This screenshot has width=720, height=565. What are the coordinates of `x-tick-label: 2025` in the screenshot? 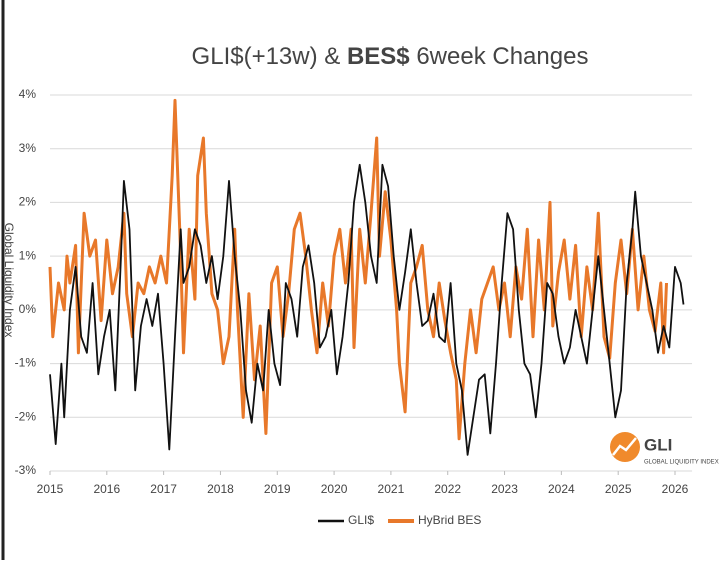 It's located at (618, 489).